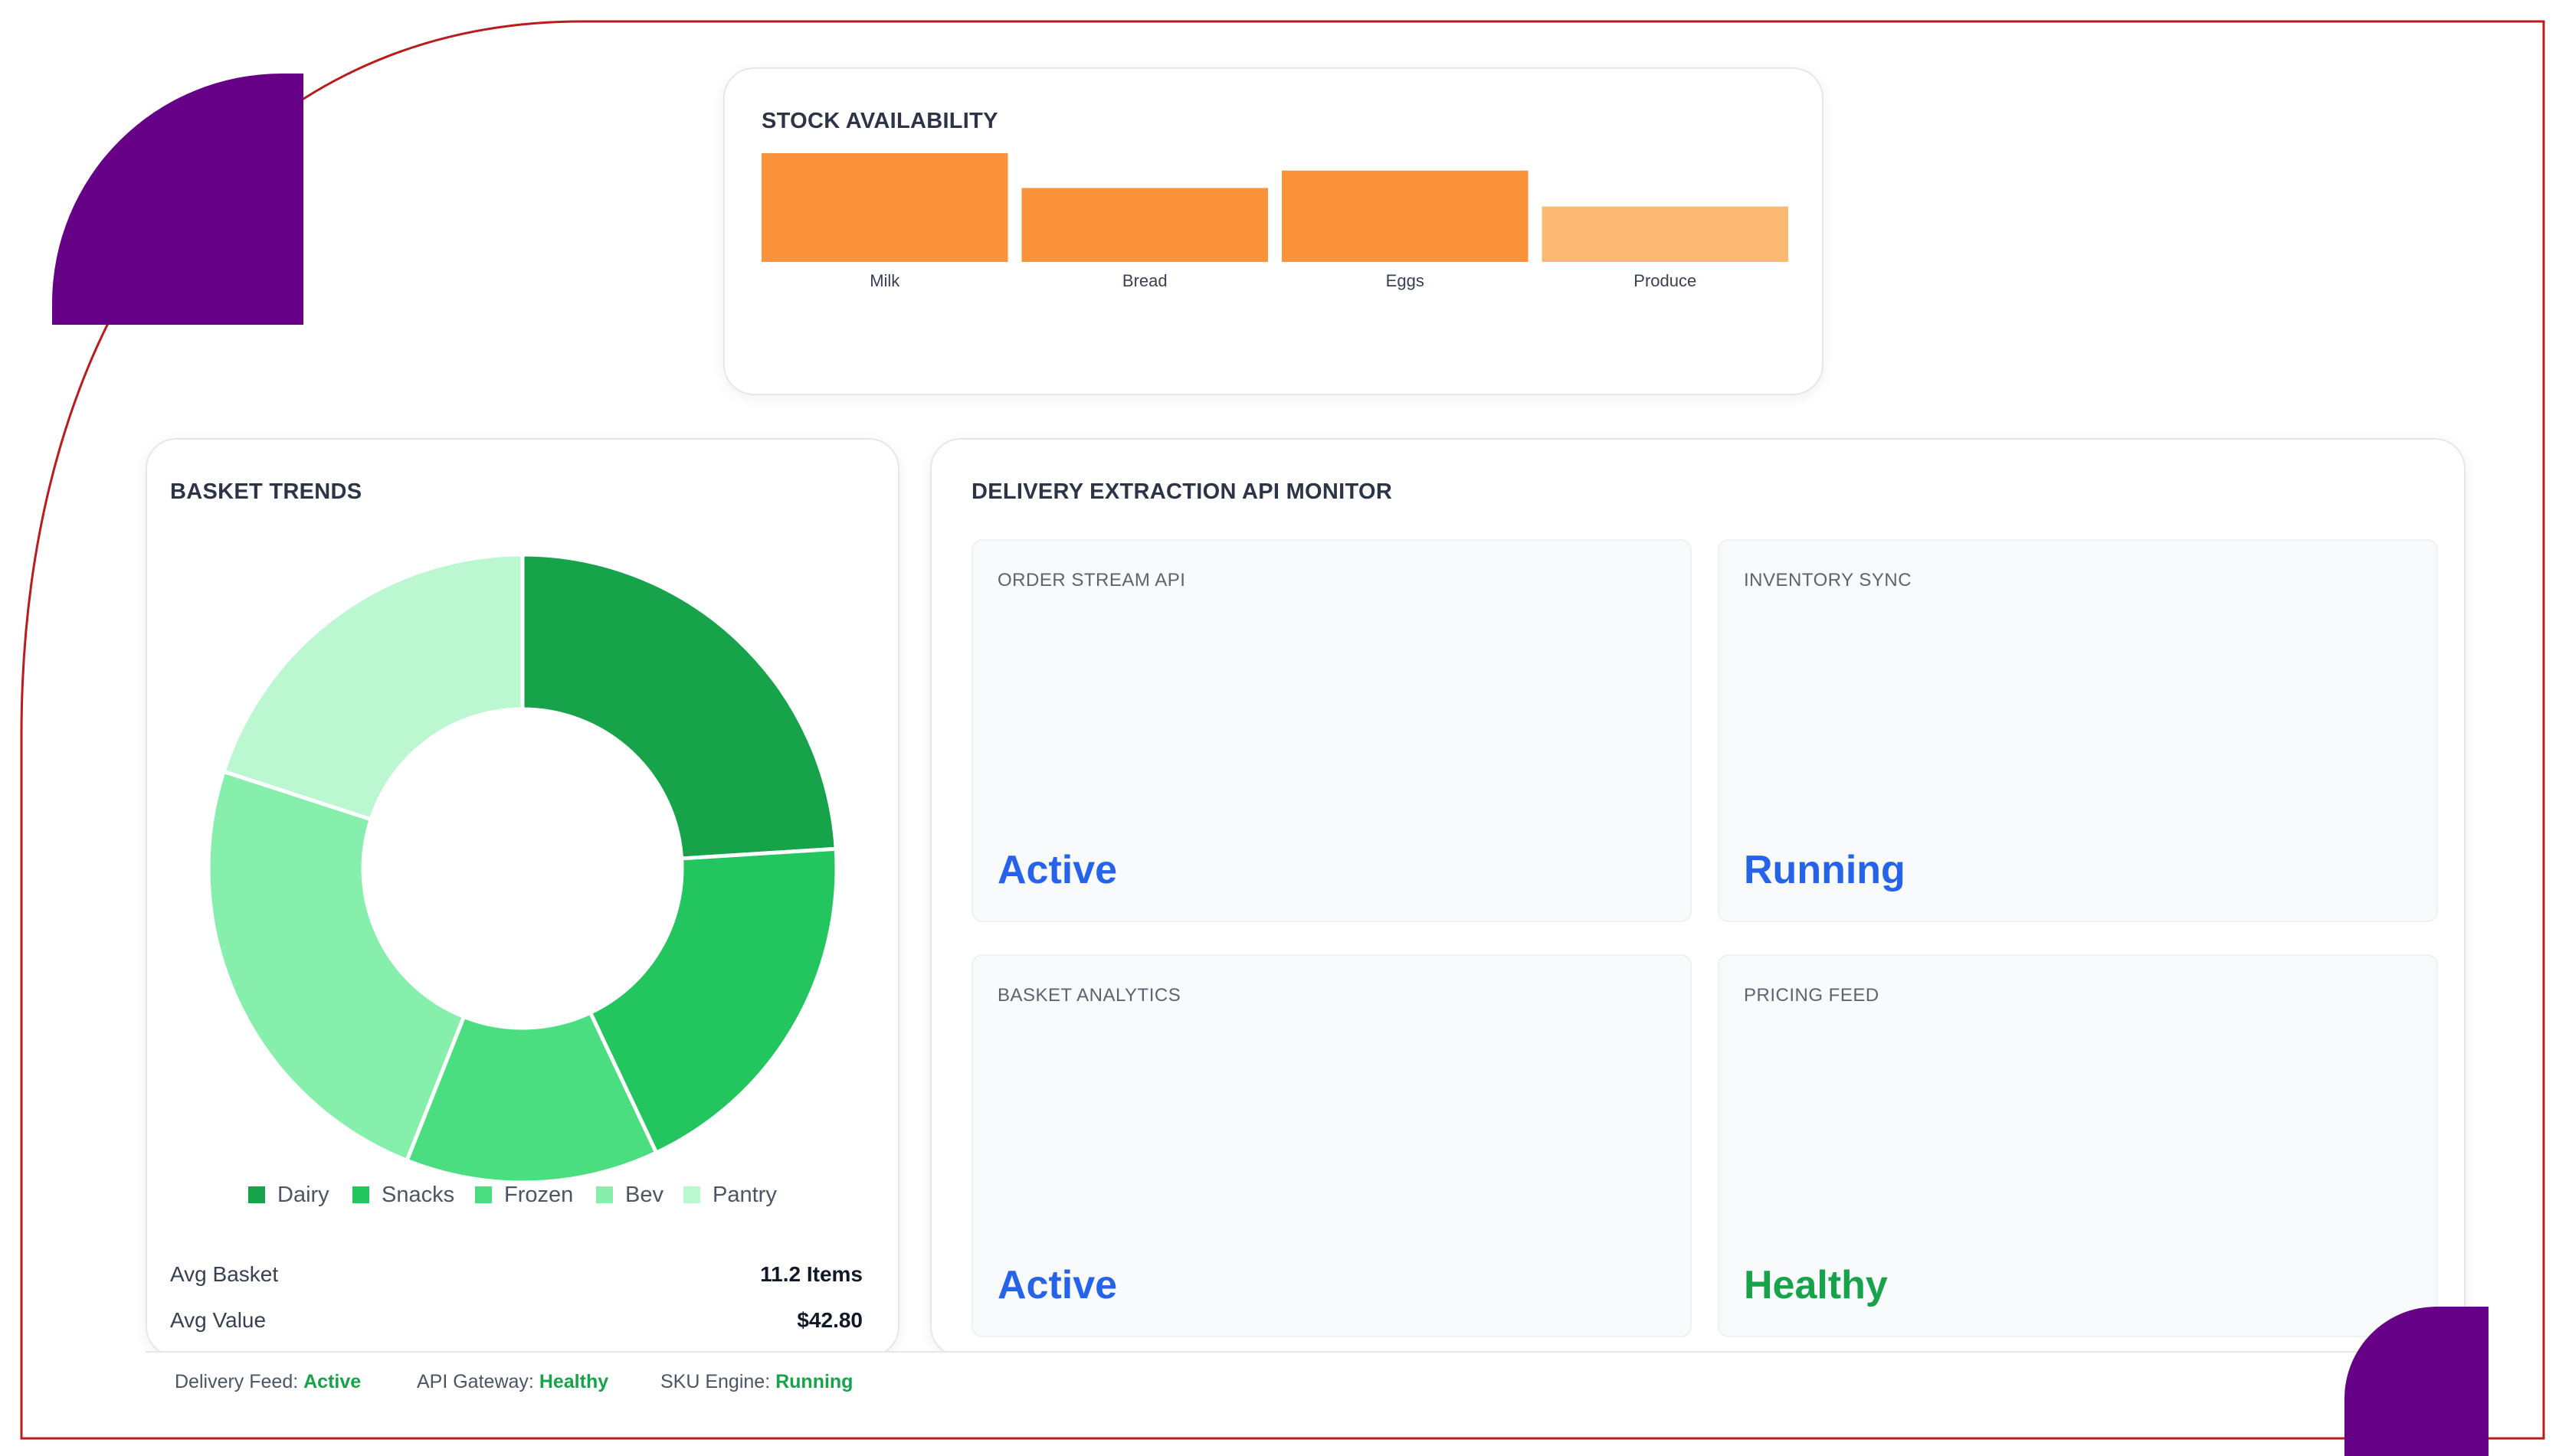  I want to click on footer-item-delivery-feed: Delivery Feed: Active, so click(268, 1382).